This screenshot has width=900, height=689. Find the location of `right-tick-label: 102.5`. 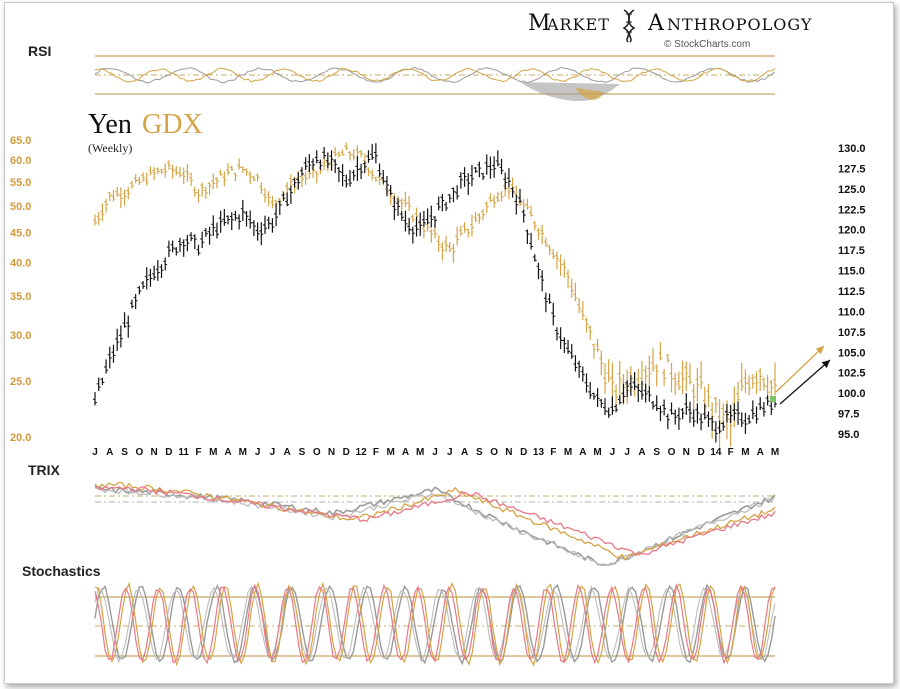

right-tick-label: 102.5 is located at coordinates (852, 374).